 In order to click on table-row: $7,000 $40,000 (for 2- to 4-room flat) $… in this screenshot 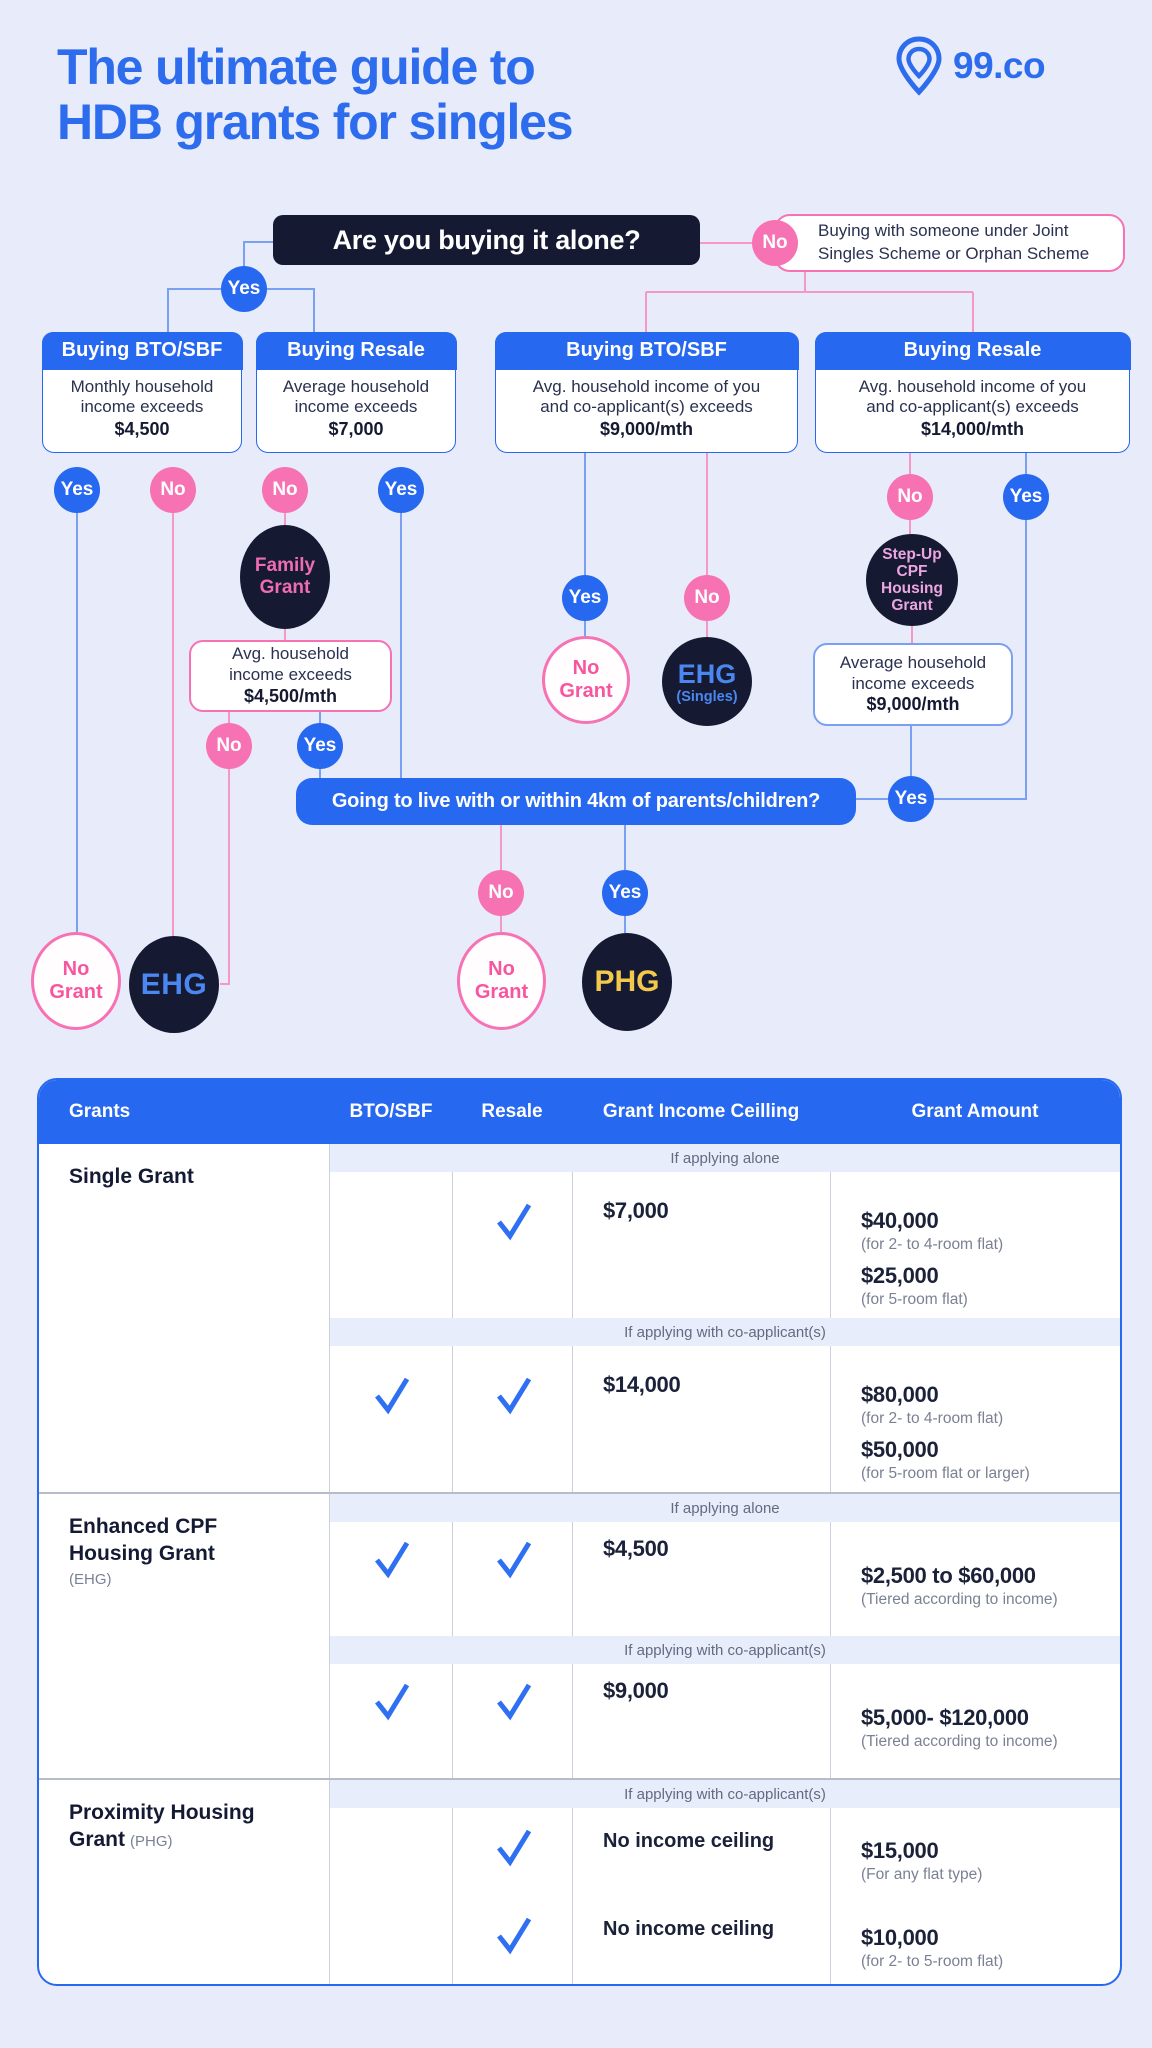, I will do `click(725, 1245)`.